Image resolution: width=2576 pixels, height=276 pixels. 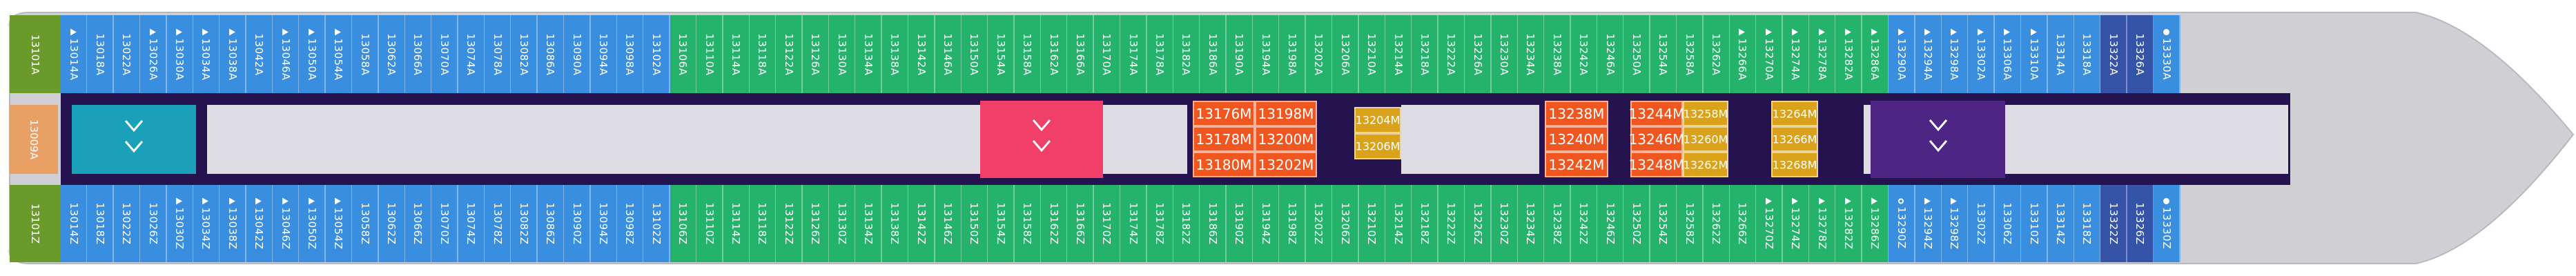 What do you see at coordinates (1107, 223) in the screenshot?
I see `cabin-13170Z: 13170Z` at bounding box center [1107, 223].